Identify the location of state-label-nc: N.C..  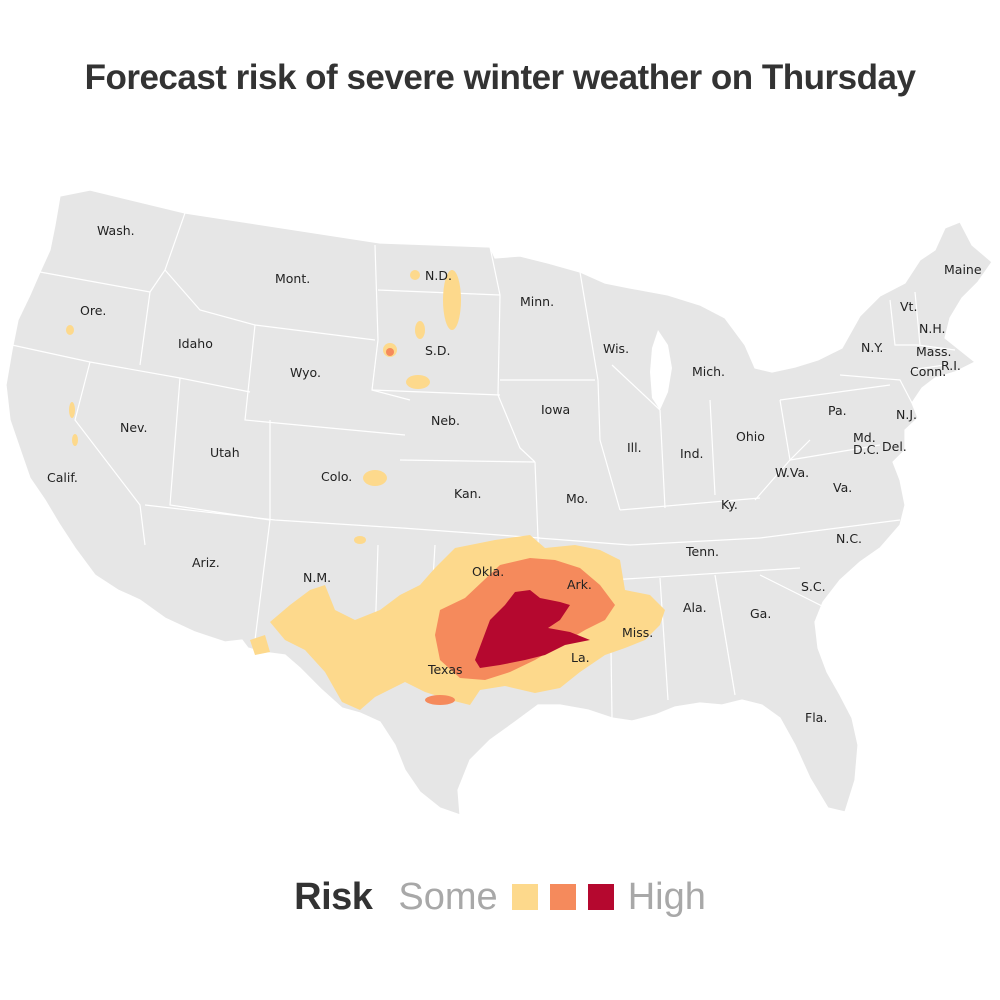
(849, 538).